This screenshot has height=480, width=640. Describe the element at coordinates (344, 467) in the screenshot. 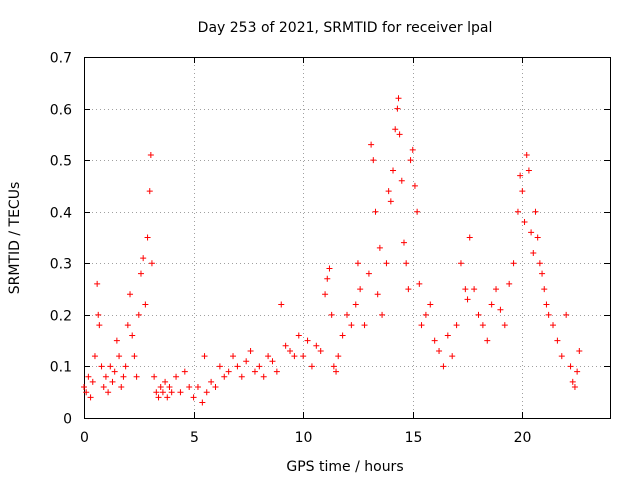

I see `x-axis-label: GPS time / hours` at that location.